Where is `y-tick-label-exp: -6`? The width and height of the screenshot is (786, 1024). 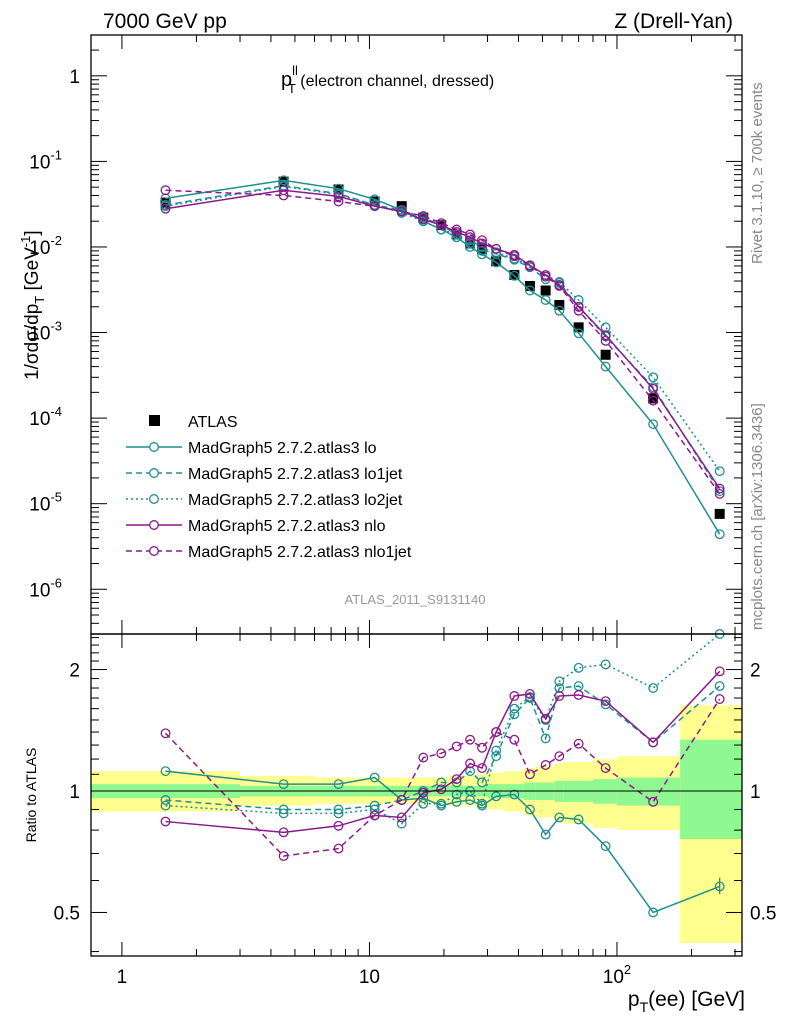 y-tick-label-exp: -6 is located at coordinates (56, 582).